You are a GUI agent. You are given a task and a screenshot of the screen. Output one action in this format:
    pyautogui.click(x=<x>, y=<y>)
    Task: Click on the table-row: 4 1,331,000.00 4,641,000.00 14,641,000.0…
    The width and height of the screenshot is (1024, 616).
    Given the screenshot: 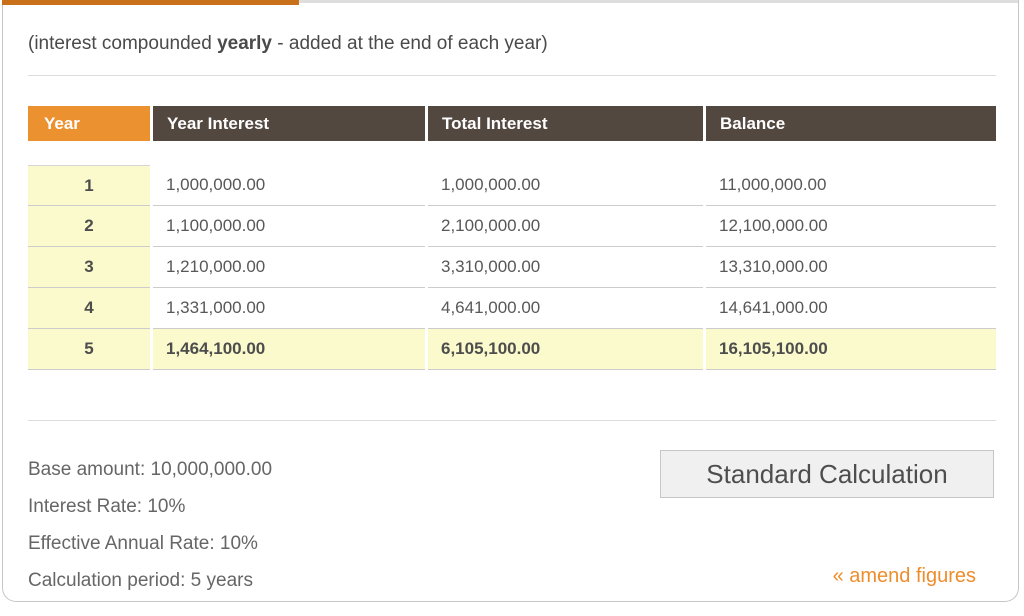 What is the action you would take?
    pyautogui.click(x=512, y=308)
    